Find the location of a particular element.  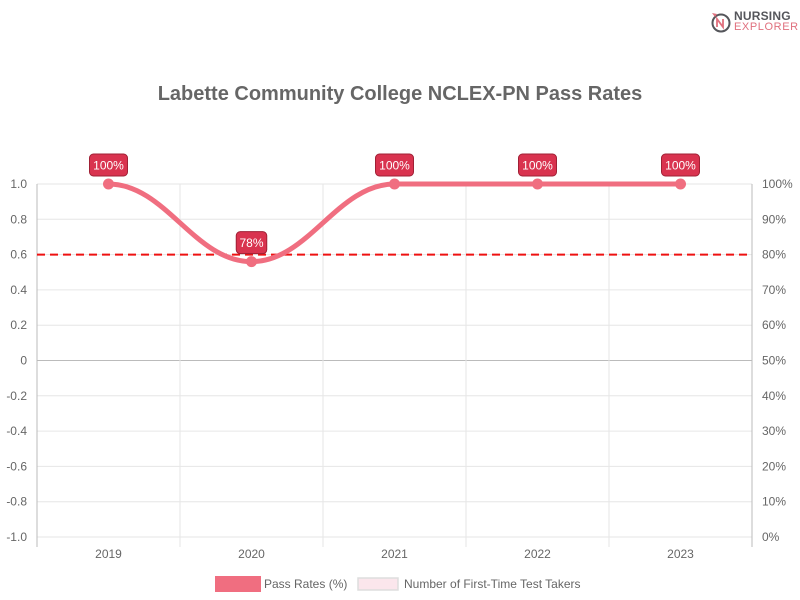

right-tick-label: 80% is located at coordinates (774, 255).